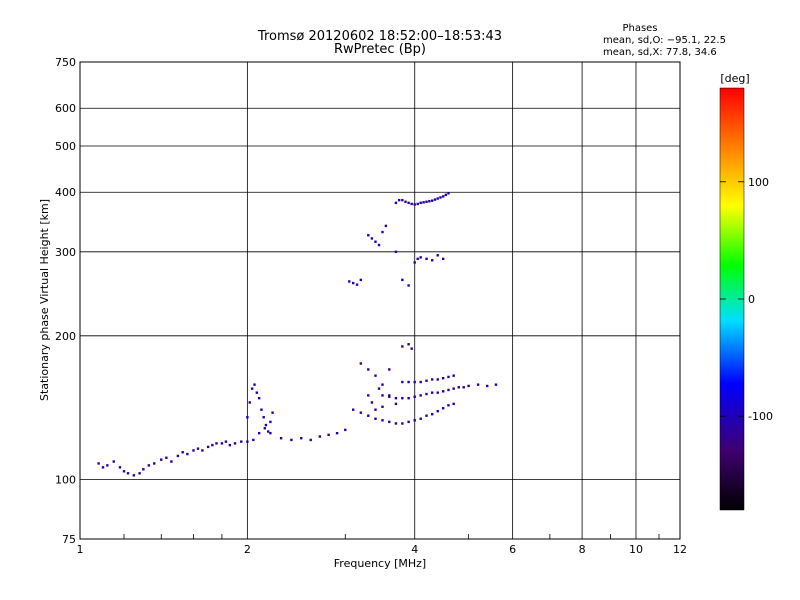  I want to click on legend-title: Phases, so click(639, 28).